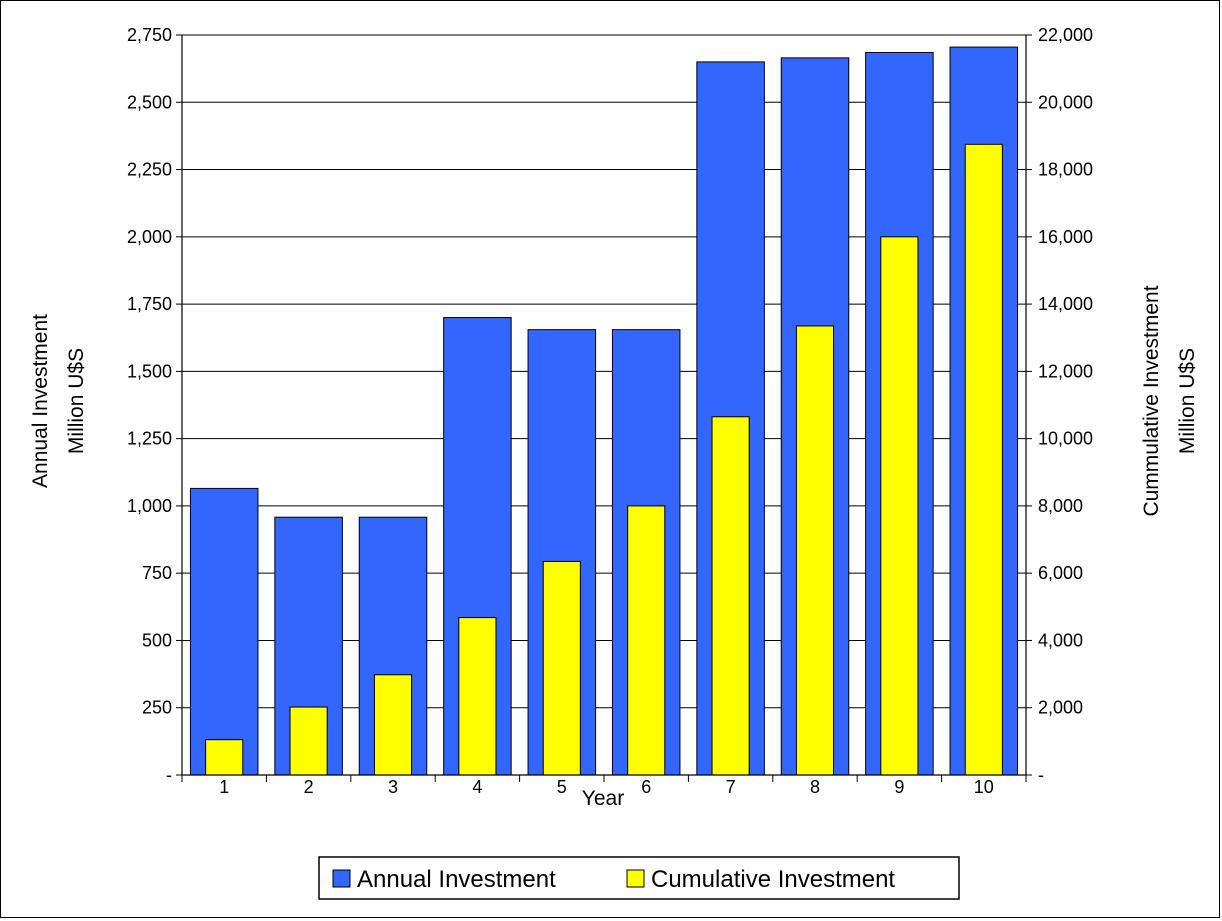  I want to click on right-y-tick-label: 10,000, so click(1065, 439).